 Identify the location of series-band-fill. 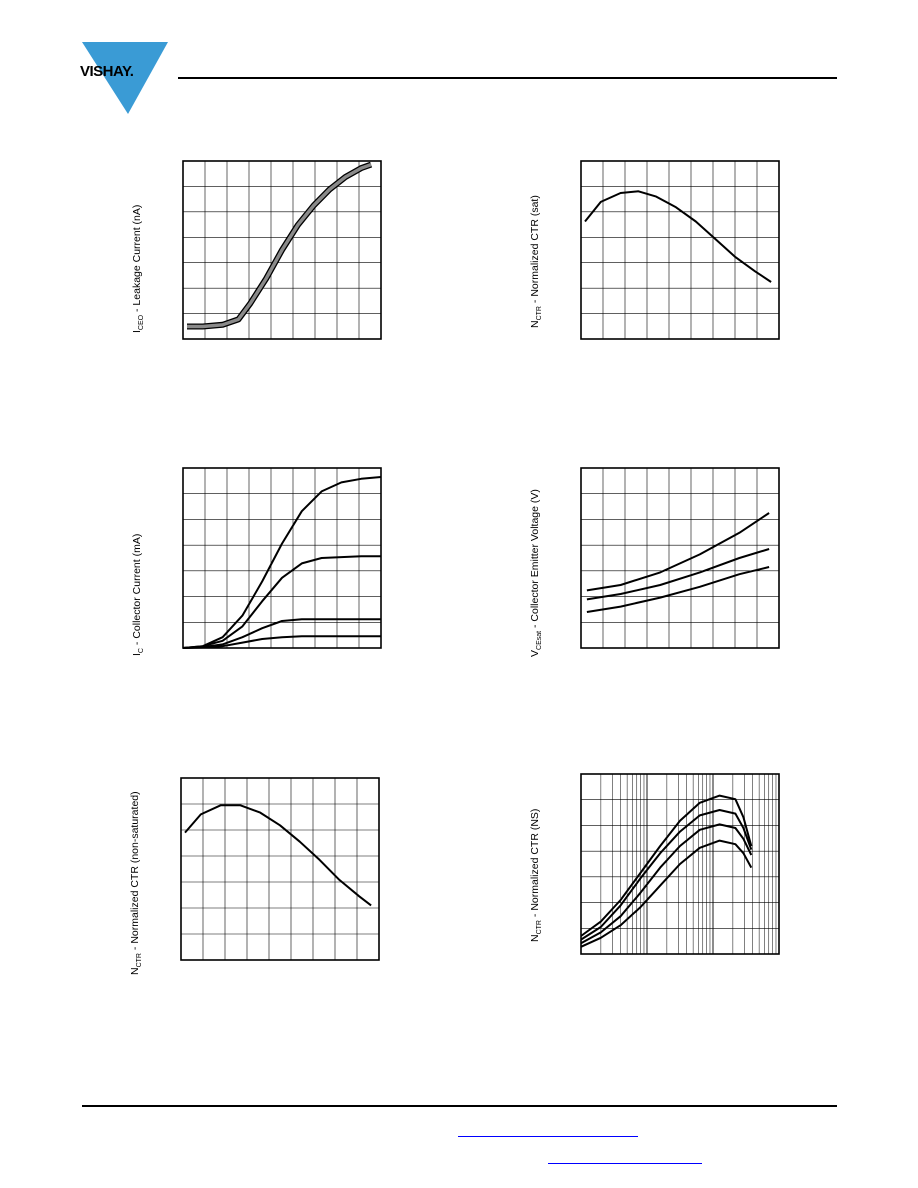
(279, 245).